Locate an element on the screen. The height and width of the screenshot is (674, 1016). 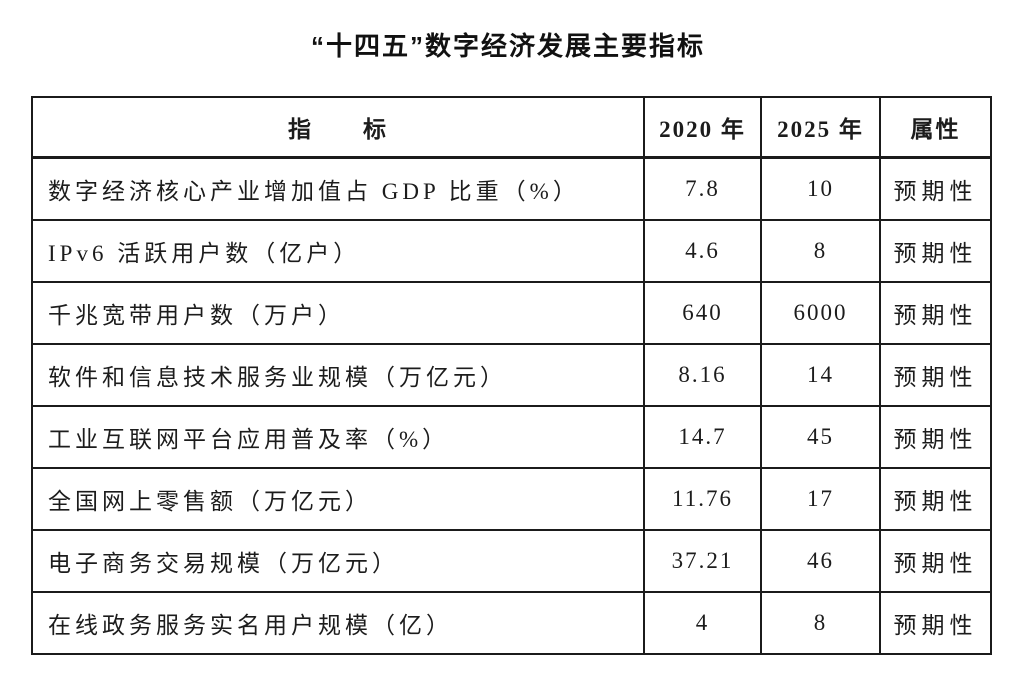
table-row: 电子商务交易规模（万亿元） 37.21 46 预期性 is located at coordinates (511, 561).